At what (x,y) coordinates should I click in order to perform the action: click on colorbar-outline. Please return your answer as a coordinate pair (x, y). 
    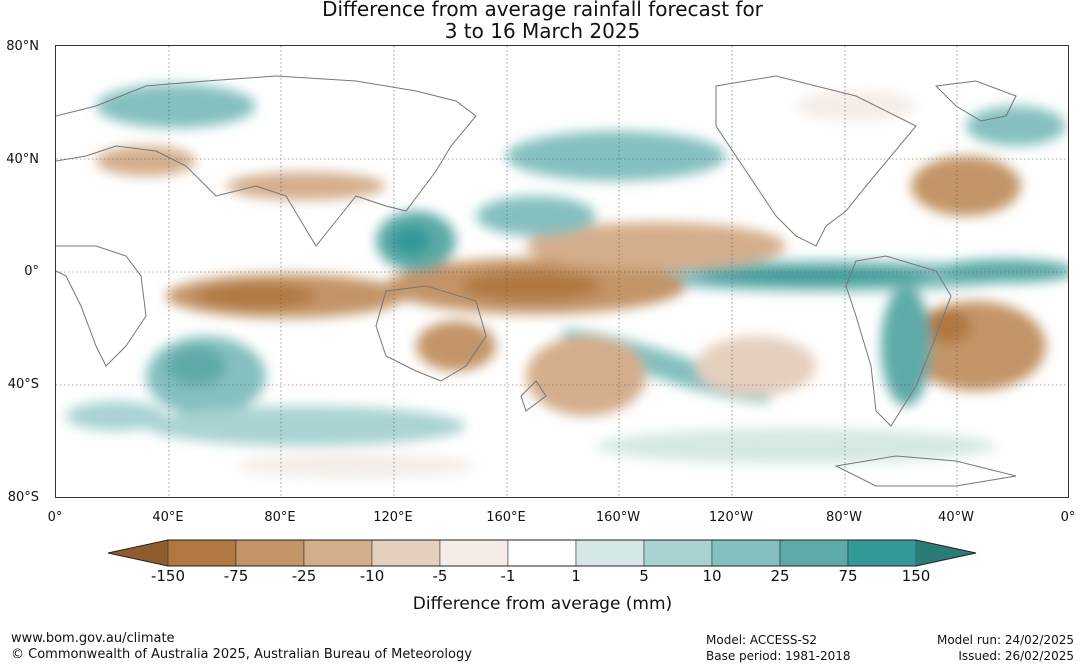
    Looking at the image, I should click on (542, 553).